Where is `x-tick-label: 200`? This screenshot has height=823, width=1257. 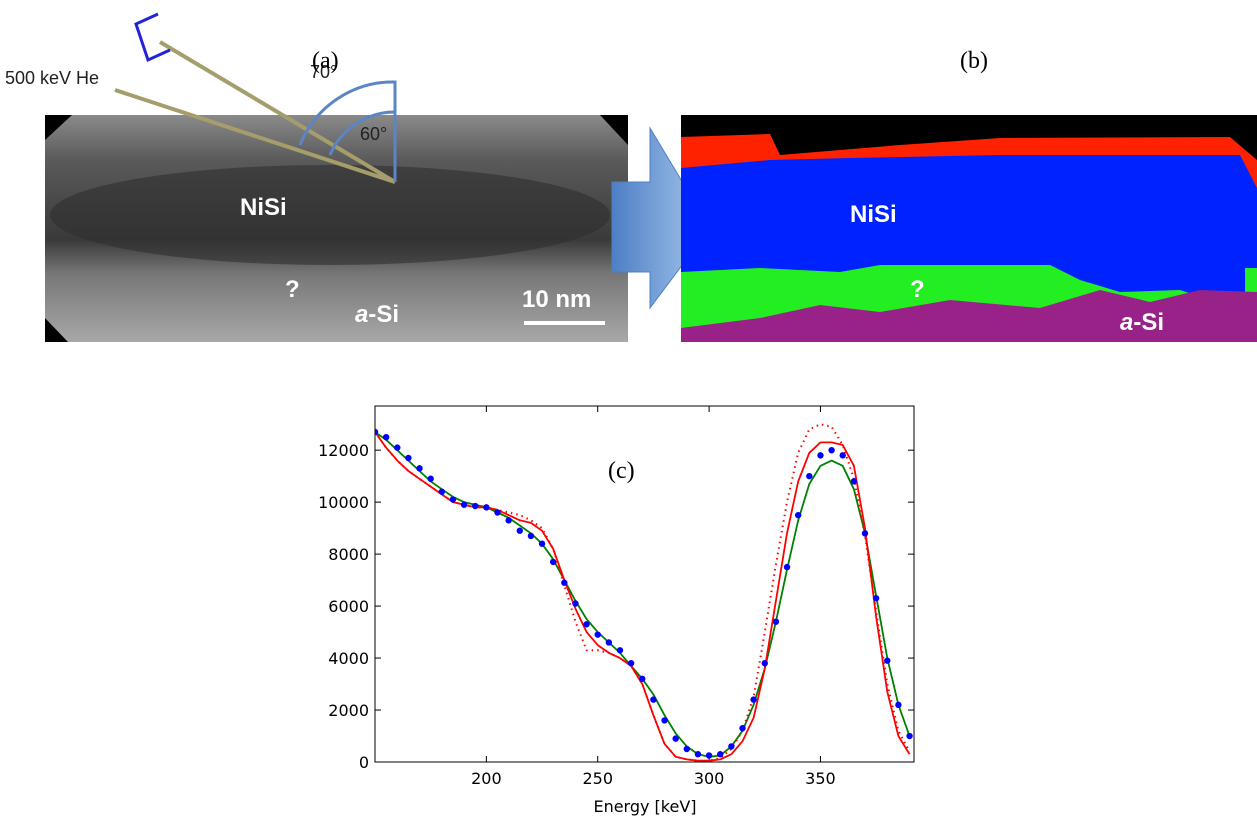 x-tick-label: 200 is located at coordinates (486, 778).